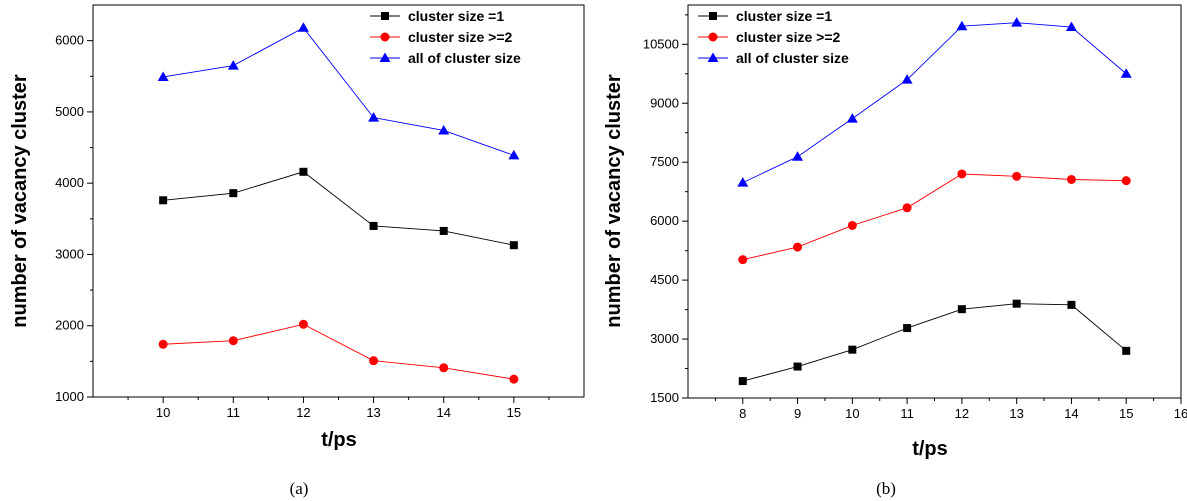 This screenshot has width=1187, height=501. I want to click on y-tick-label: 5000, so click(69, 111).